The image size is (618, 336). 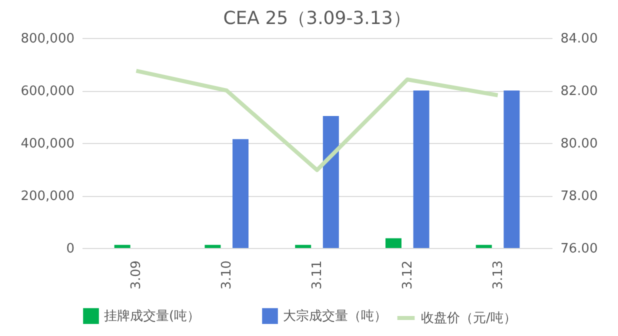 I want to click on legend-label: 收盘价（元/吨）, so click(x=468, y=318).